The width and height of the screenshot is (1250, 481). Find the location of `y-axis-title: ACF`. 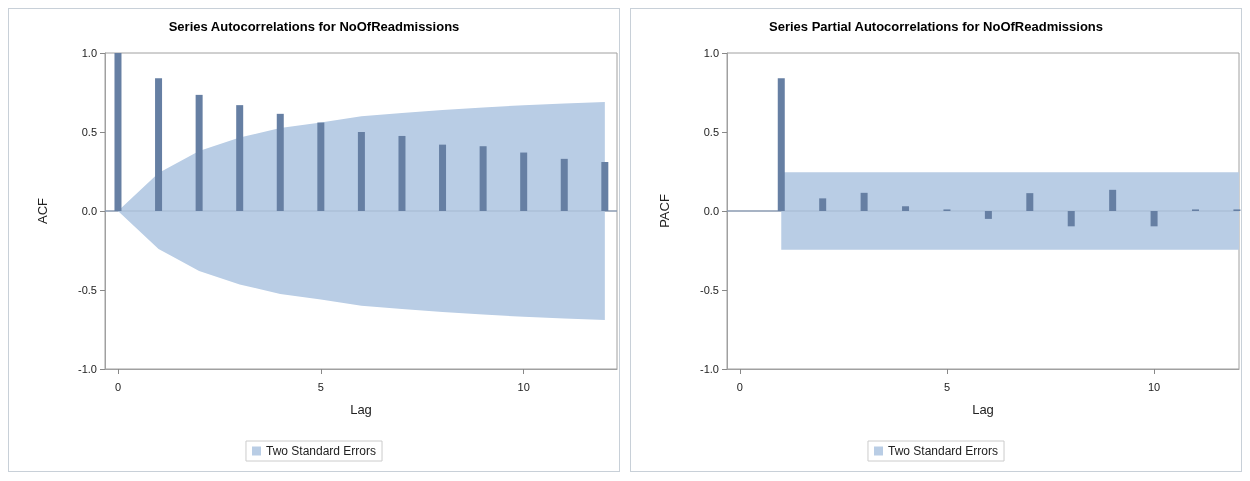

y-axis-title: ACF is located at coordinates (42, 210).